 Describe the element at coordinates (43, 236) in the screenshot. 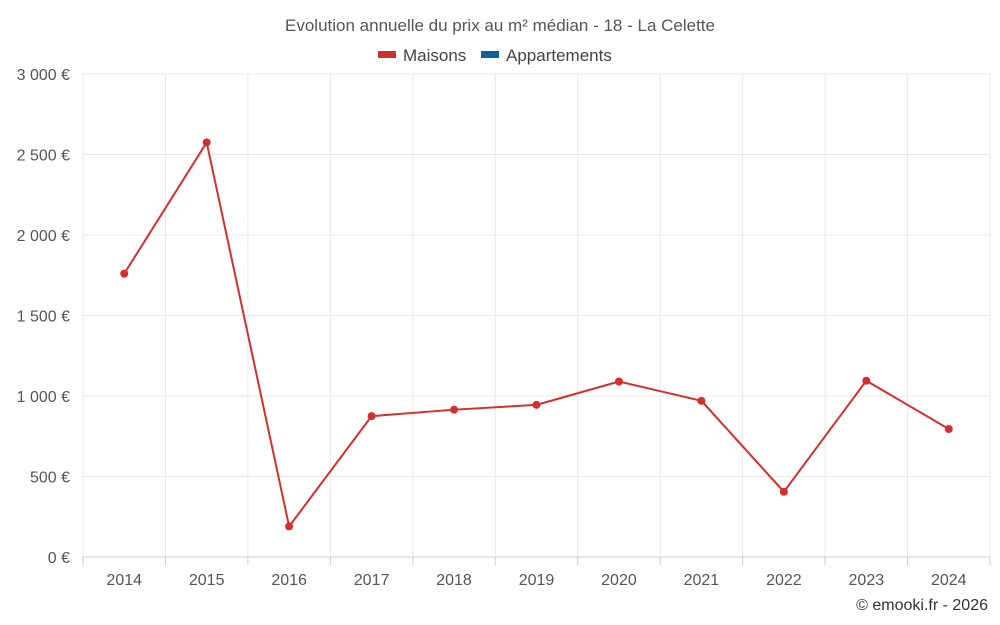

I see `y-tick-label: 2 000 €` at that location.